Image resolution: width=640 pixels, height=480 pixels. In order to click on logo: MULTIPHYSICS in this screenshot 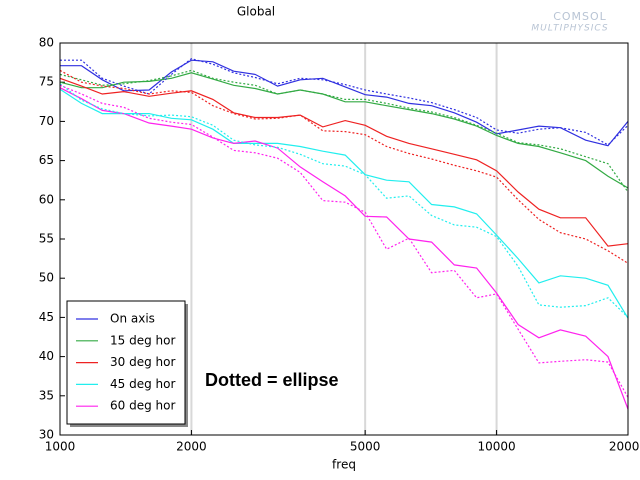, I will do `click(569, 29)`.